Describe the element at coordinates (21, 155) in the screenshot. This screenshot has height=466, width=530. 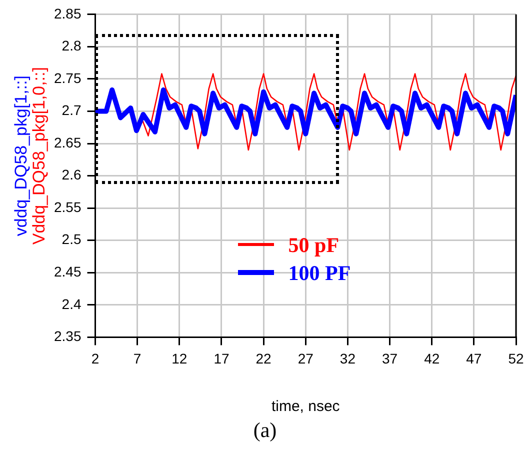
I see `text: vddq_DQ58_pkg[1,::]` at that location.